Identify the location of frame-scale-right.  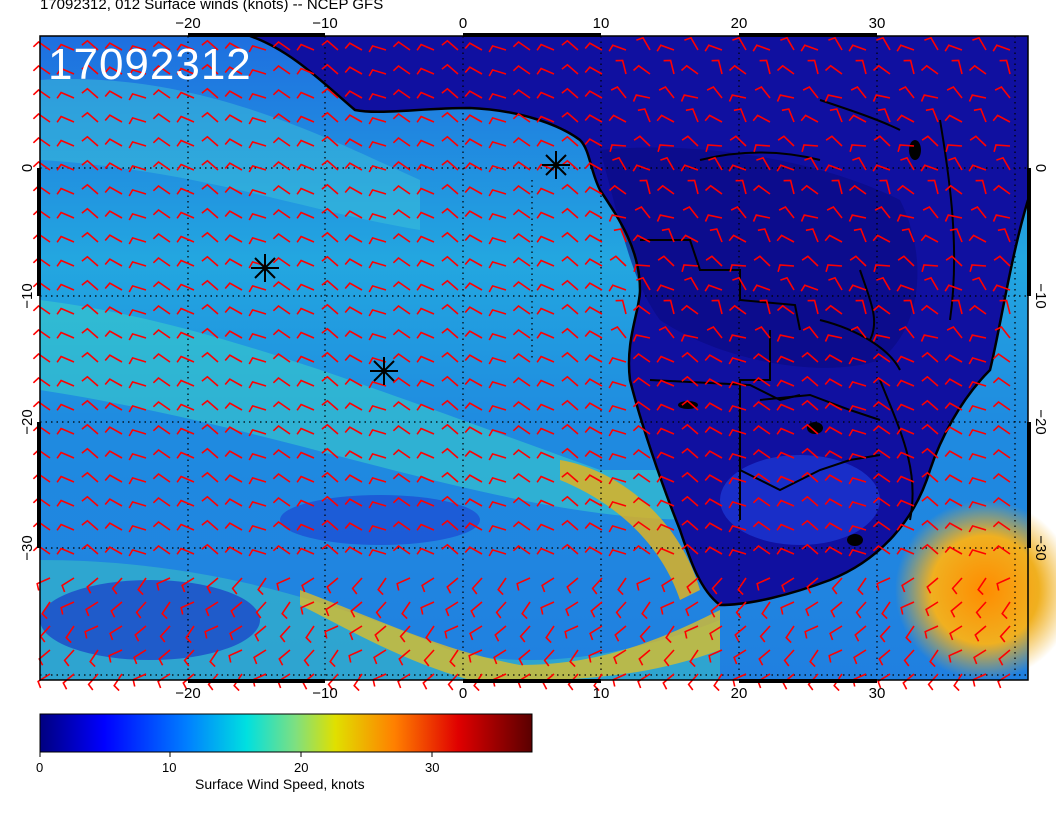
(1029, 358).